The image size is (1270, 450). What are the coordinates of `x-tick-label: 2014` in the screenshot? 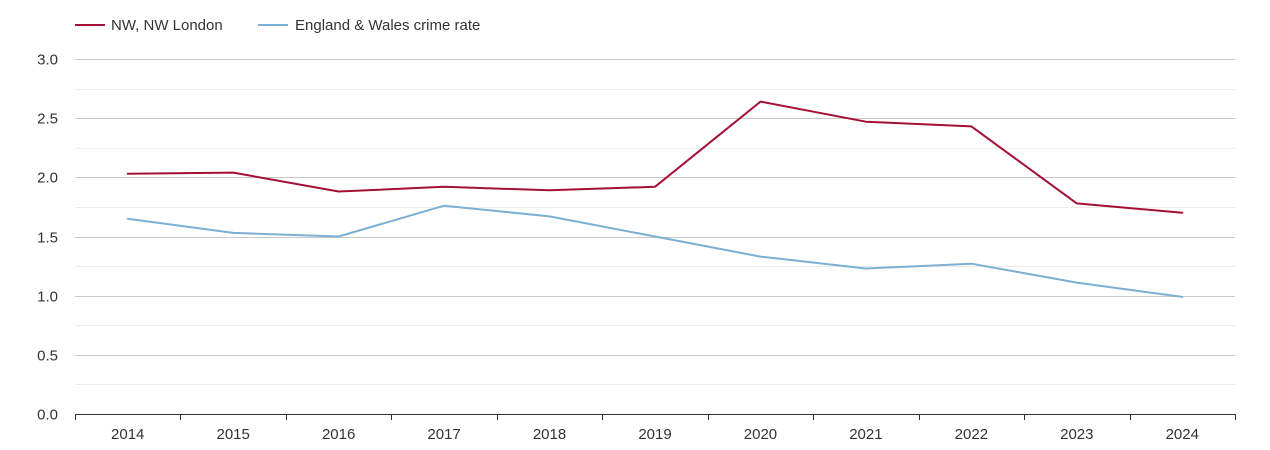 It's located at (127, 434).